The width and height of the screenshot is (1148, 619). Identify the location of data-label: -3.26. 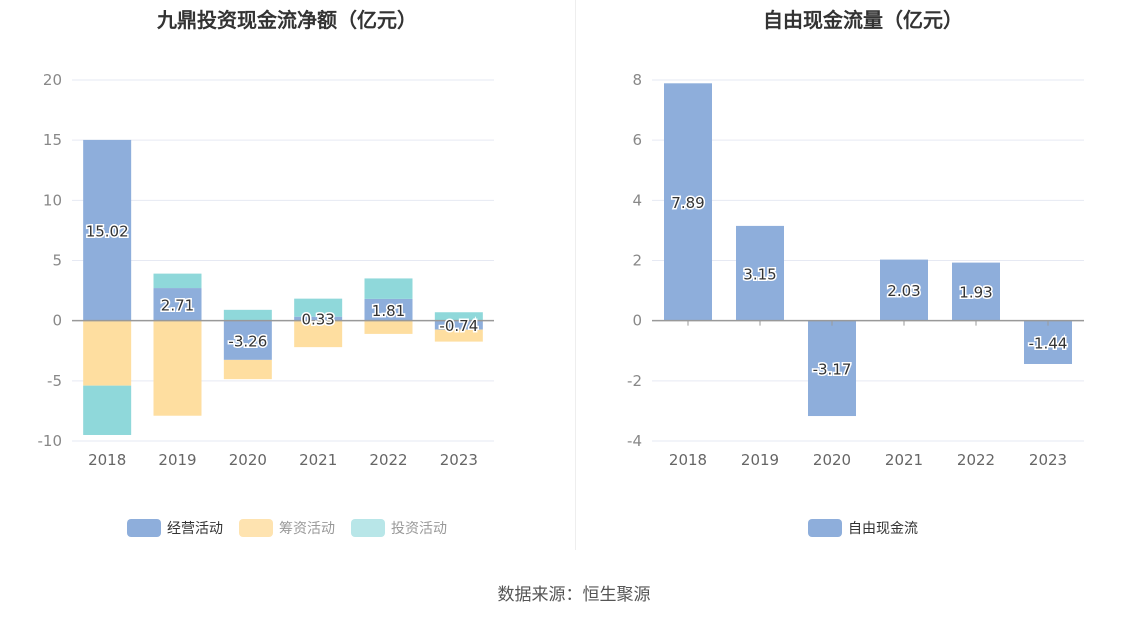
(247, 341).